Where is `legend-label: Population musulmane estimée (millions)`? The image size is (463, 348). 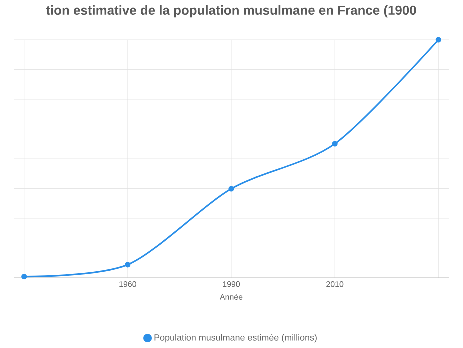 legend-label: Population musulmane estimée (millions) is located at coordinates (235, 338).